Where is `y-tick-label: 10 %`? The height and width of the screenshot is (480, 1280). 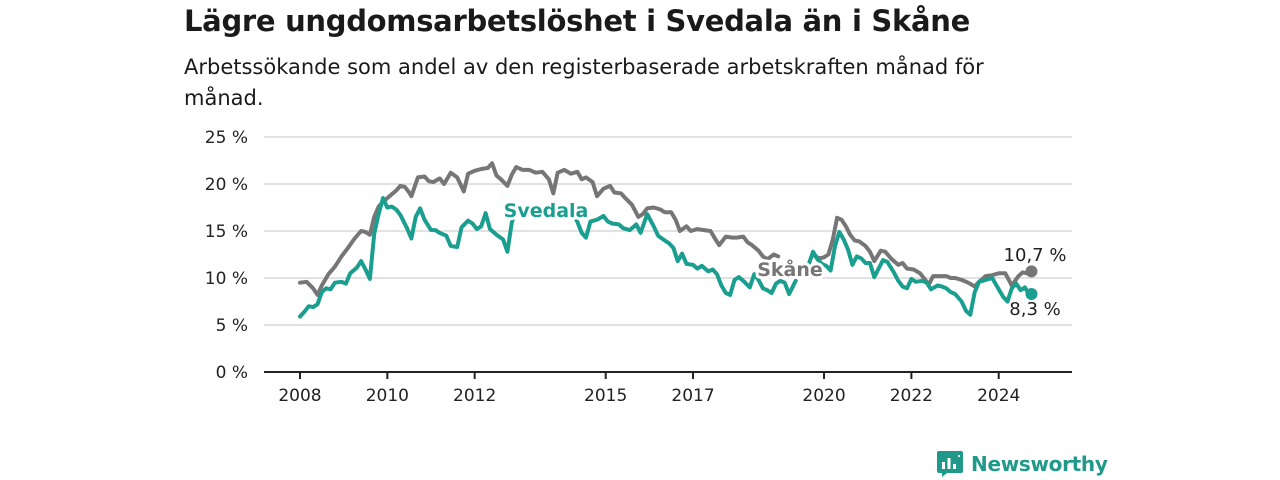
y-tick-label: 10 % is located at coordinates (226, 279).